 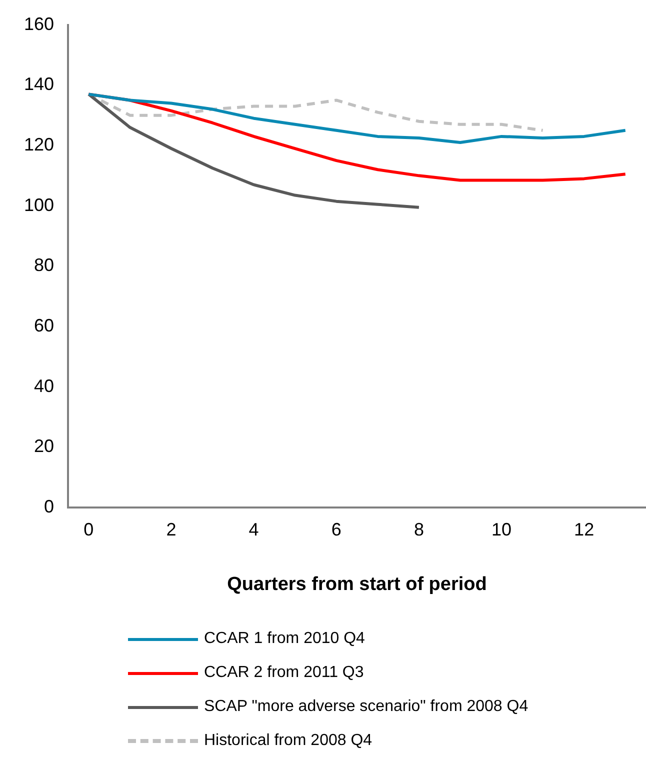 What do you see at coordinates (419, 529) in the screenshot?
I see `x-tick-label: 8` at bounding box center [419, 529].